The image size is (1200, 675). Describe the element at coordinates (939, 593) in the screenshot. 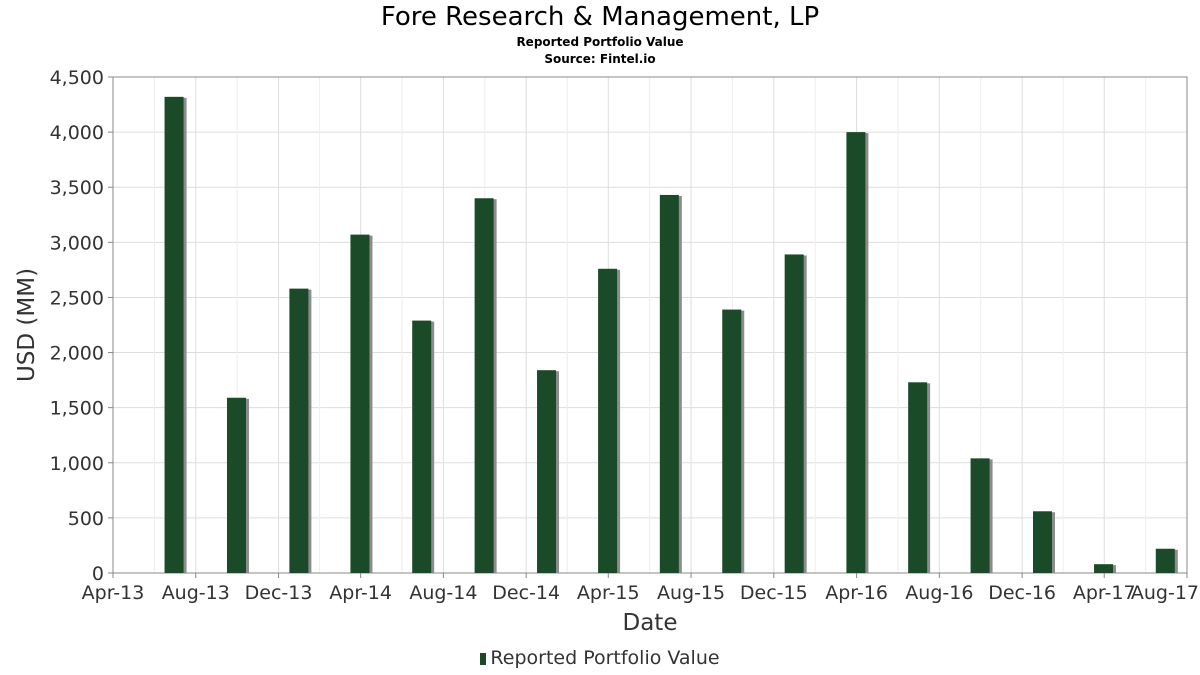

I see `x-tick-label: Aug-16` at that location.